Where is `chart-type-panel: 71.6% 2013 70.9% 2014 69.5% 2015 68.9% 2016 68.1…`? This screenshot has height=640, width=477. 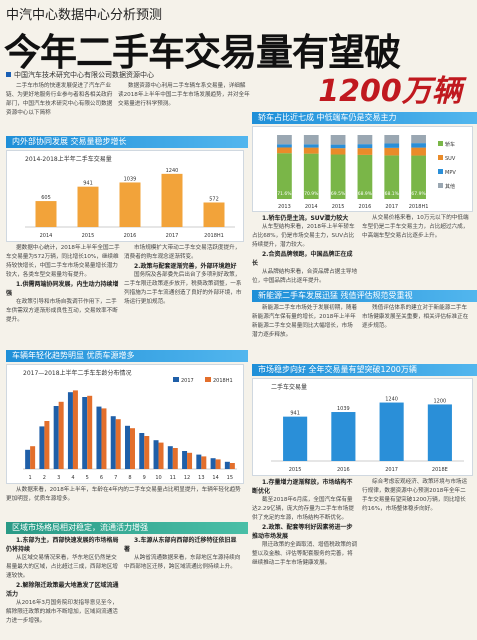
chart-type-panel: 71.6% 2013 70.9% 2014 69.5% 2015 68.9% 2016 68.1… is located at coordinates (362, 169).